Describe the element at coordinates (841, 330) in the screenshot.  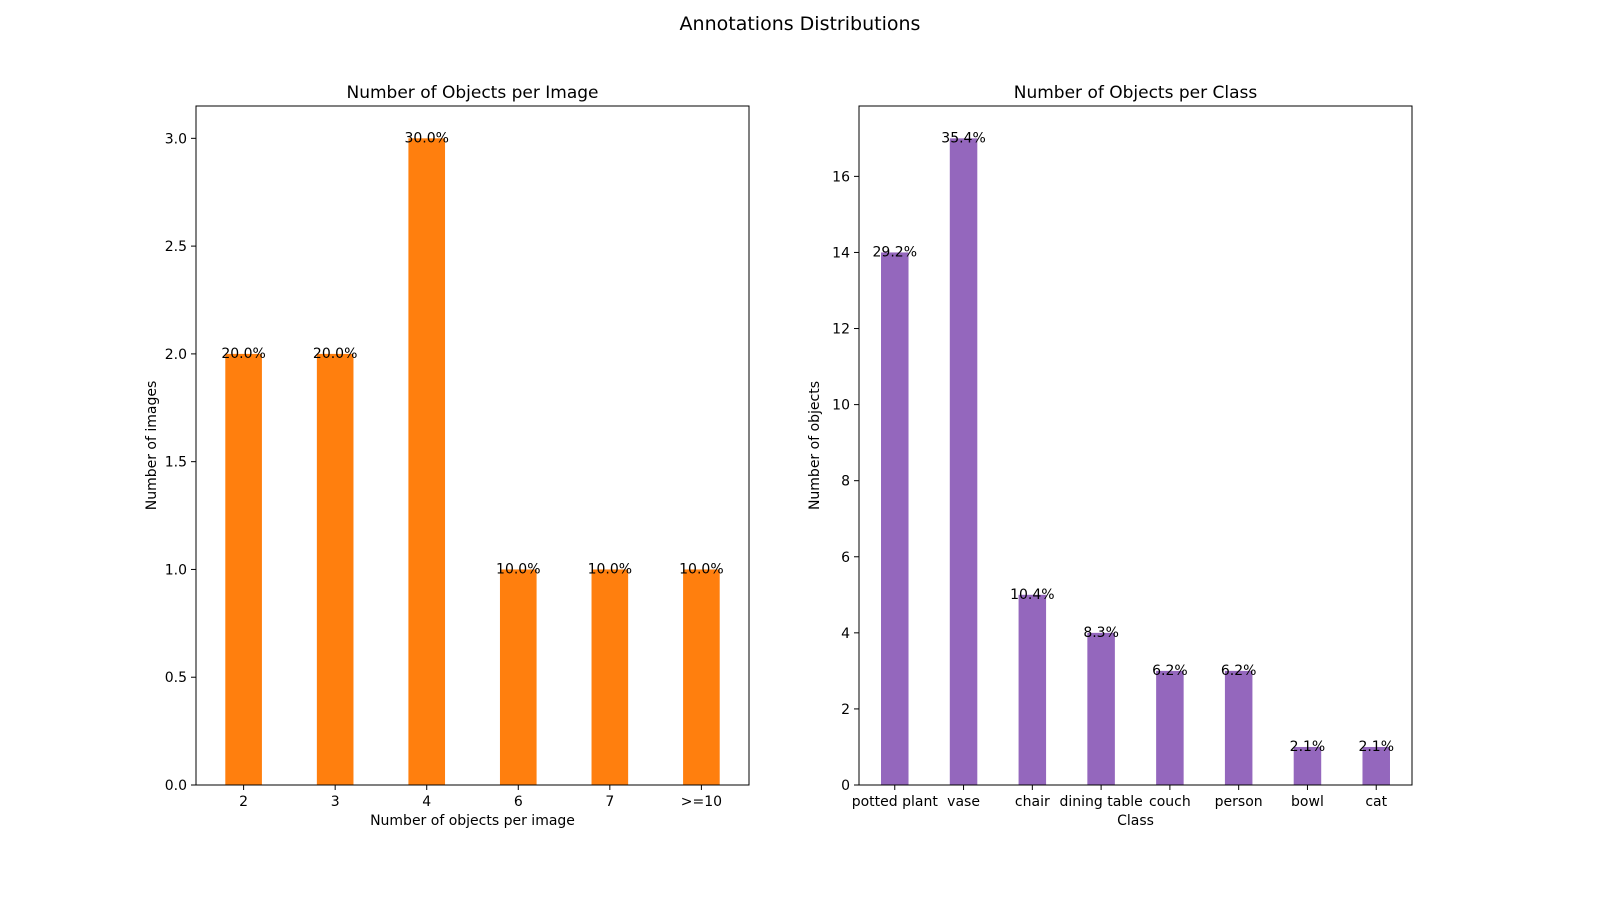
I see `y-tick-label: 12` at that location.